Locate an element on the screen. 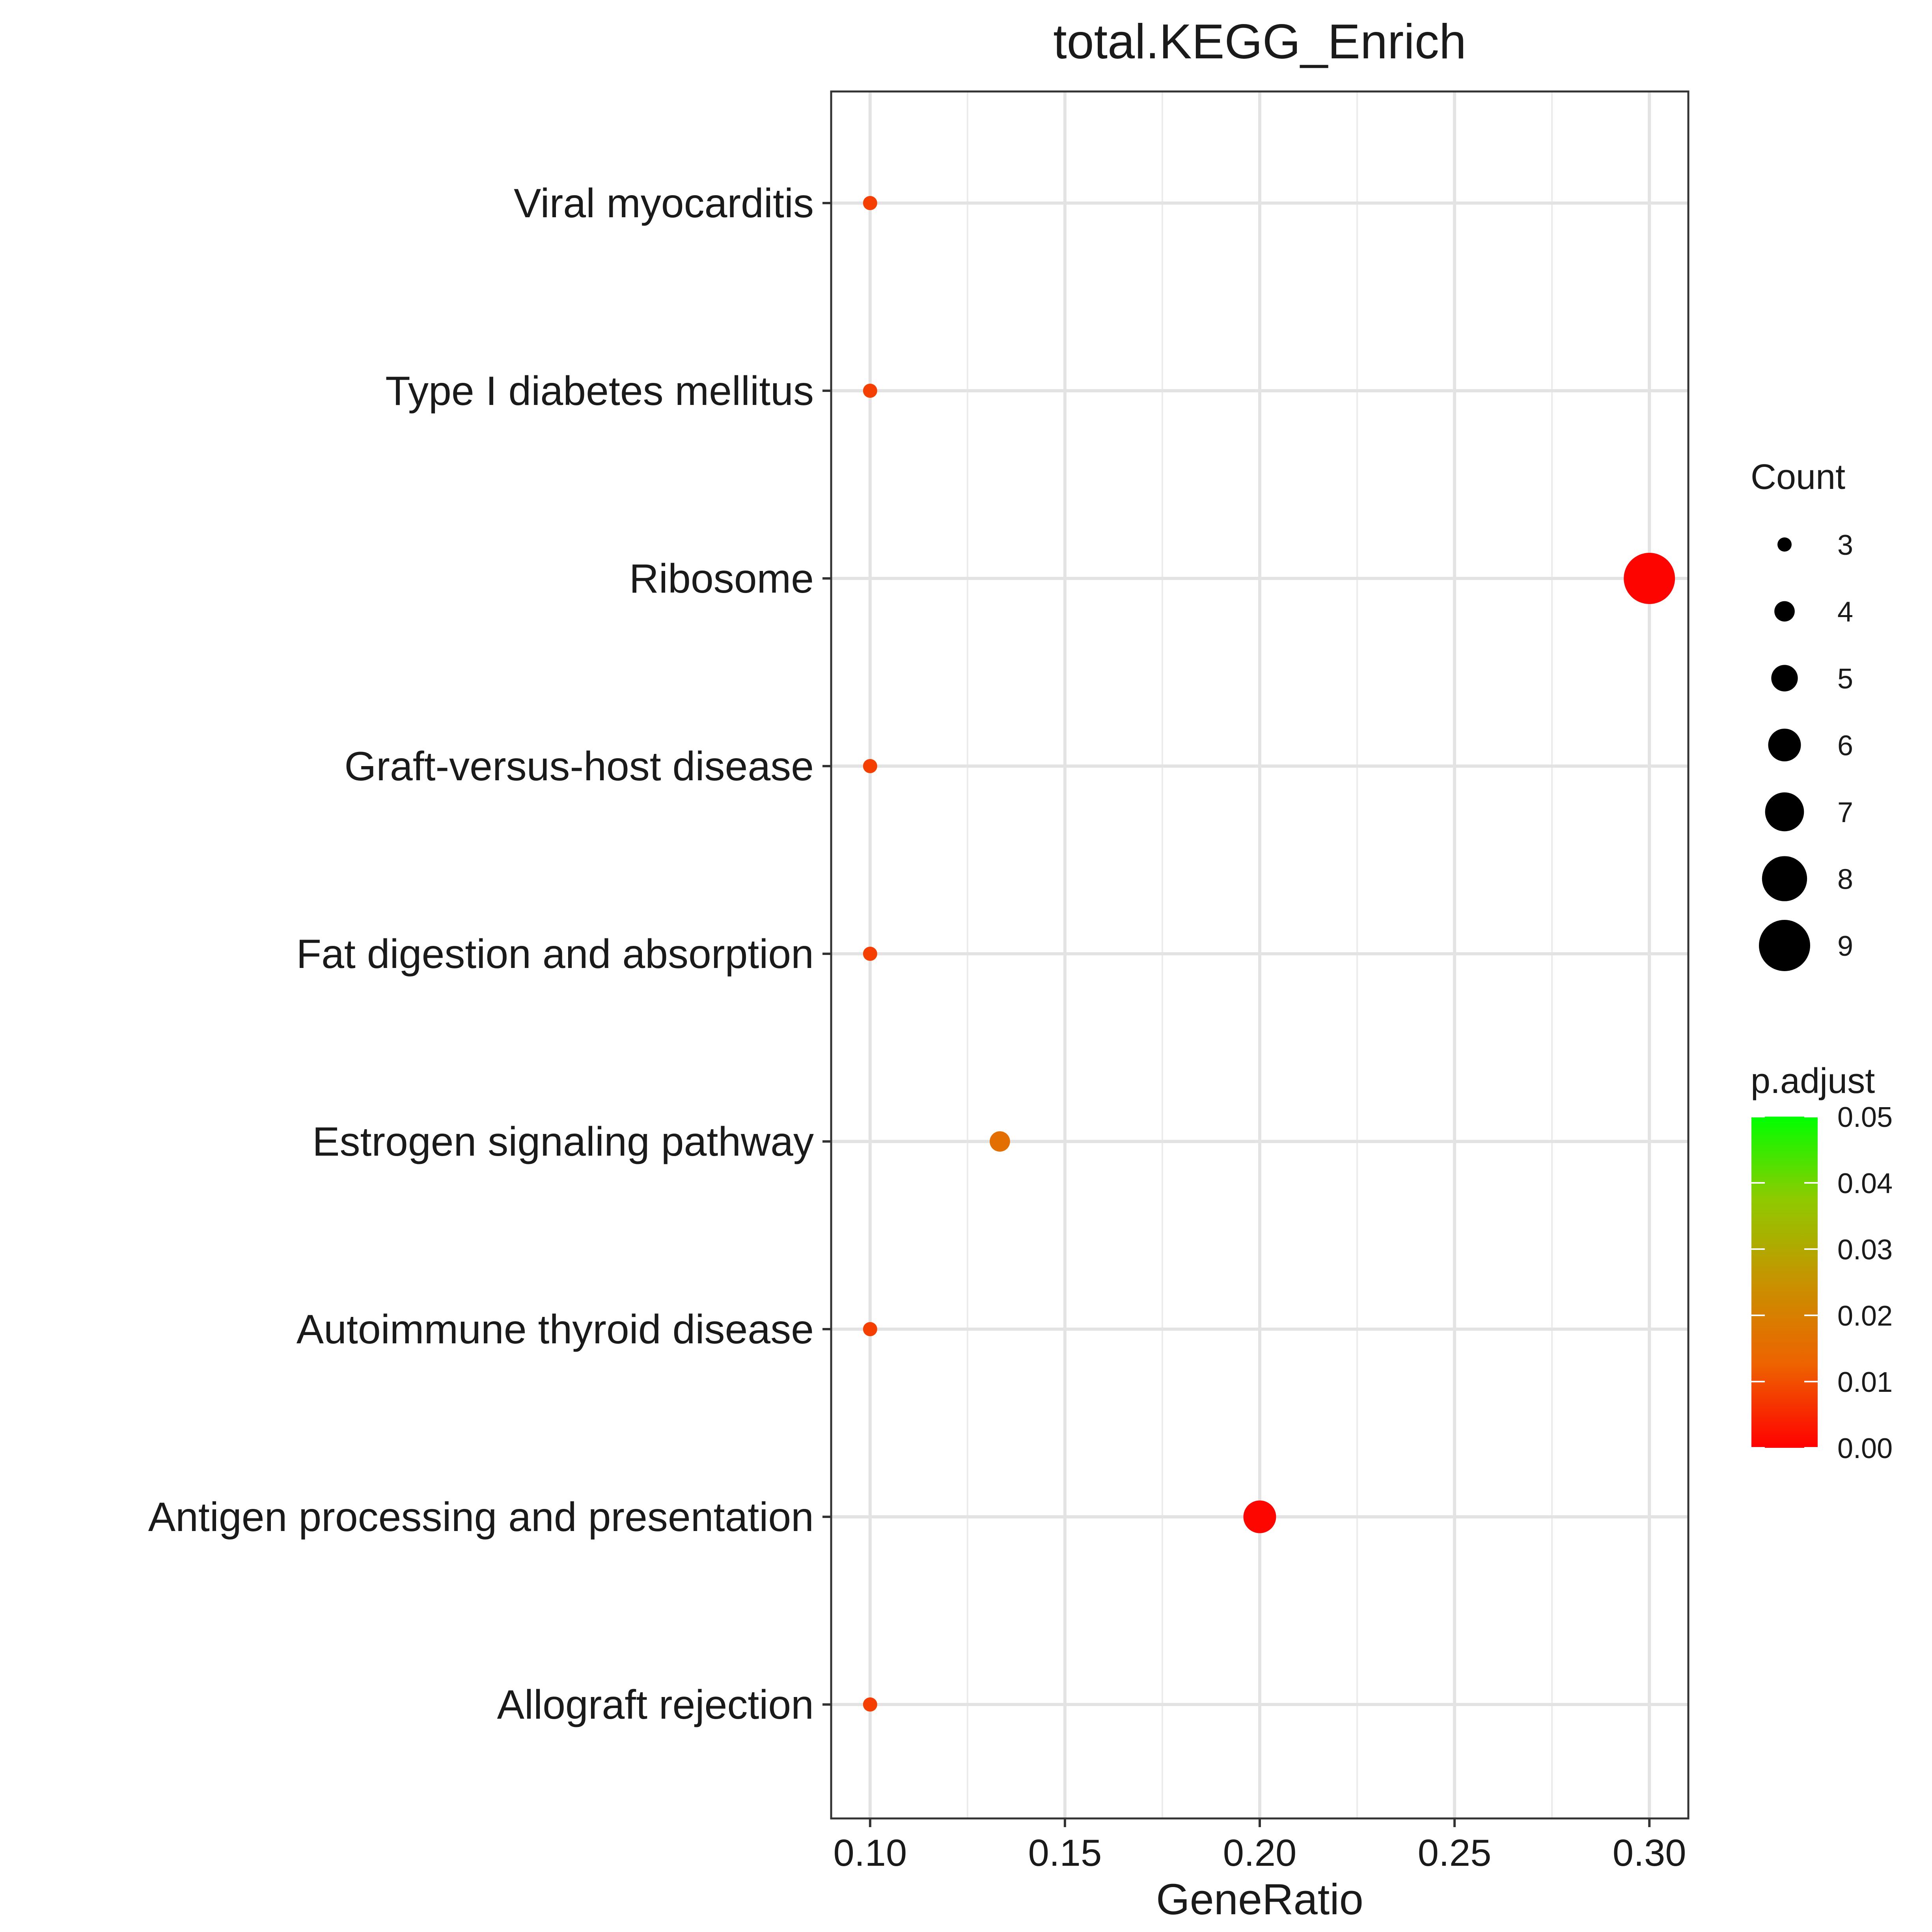 The width and height of the screenshot is (1932, 1932). x-tick-label: 0.20 is located at coordinates (1260, 1853).